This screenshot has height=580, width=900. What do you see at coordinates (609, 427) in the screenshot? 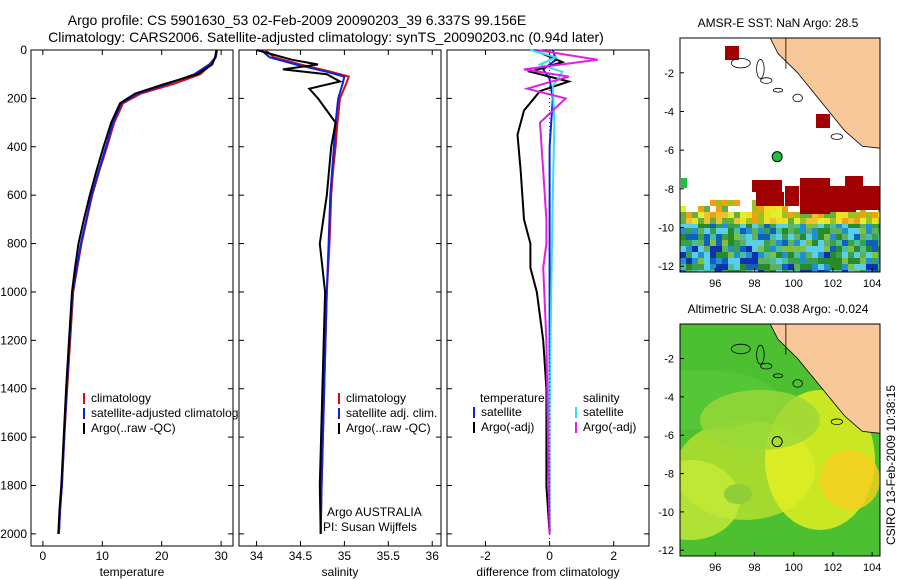
I see `difference-legend-entry: Argo(-adj)` at bounding box center [609, 427].